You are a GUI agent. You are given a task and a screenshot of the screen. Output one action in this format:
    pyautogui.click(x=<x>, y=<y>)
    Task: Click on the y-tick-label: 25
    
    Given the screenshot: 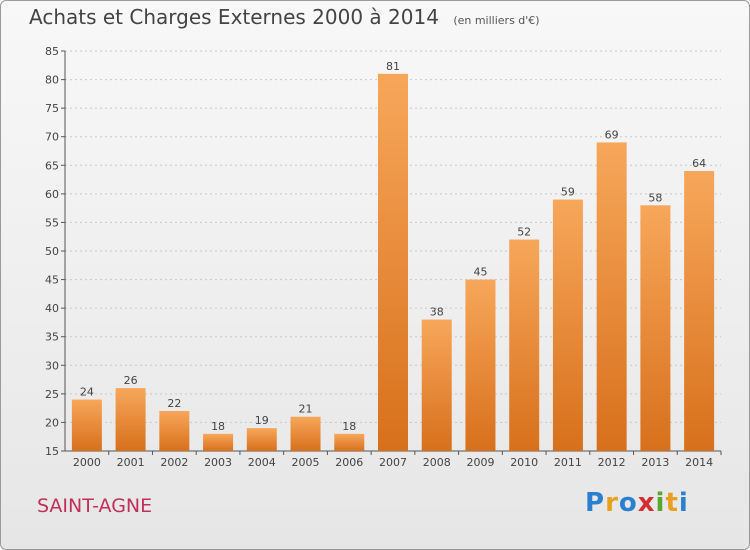 What is the action you would take?
    pyautogui.click(x=52, y=394)
    